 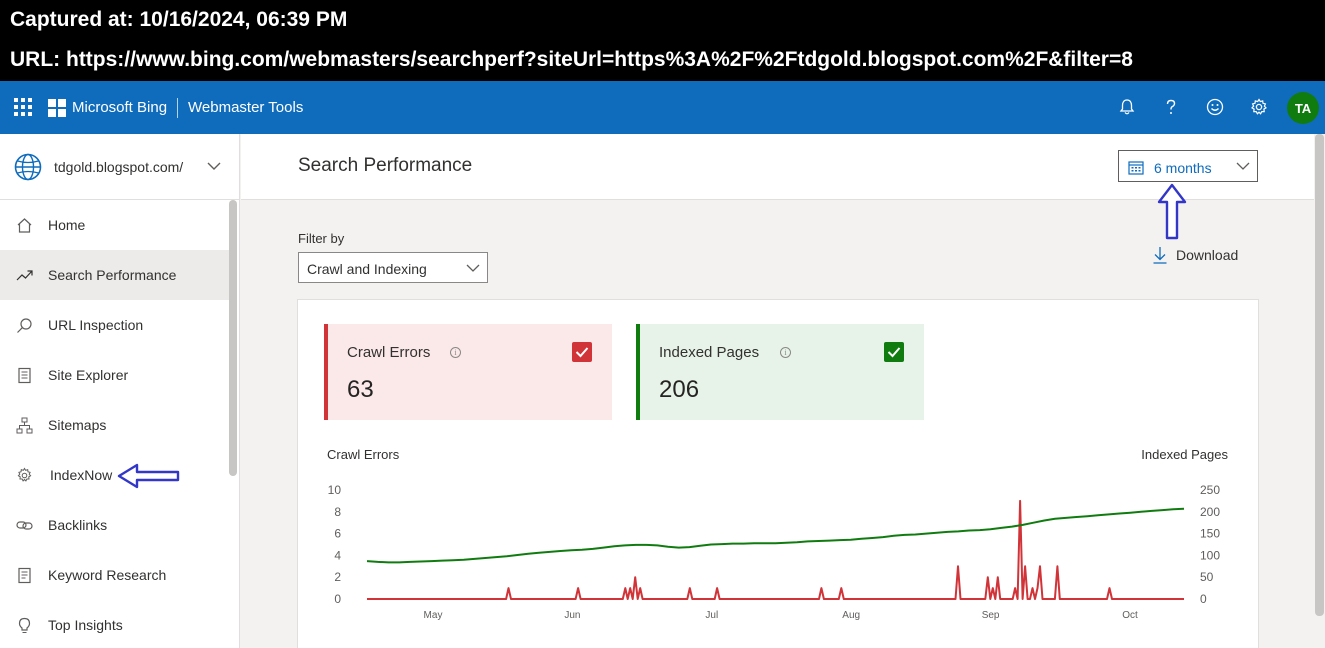 I want to click on sidebar-item-sitemaps: Sitemaps, so click(x=115, y=425).